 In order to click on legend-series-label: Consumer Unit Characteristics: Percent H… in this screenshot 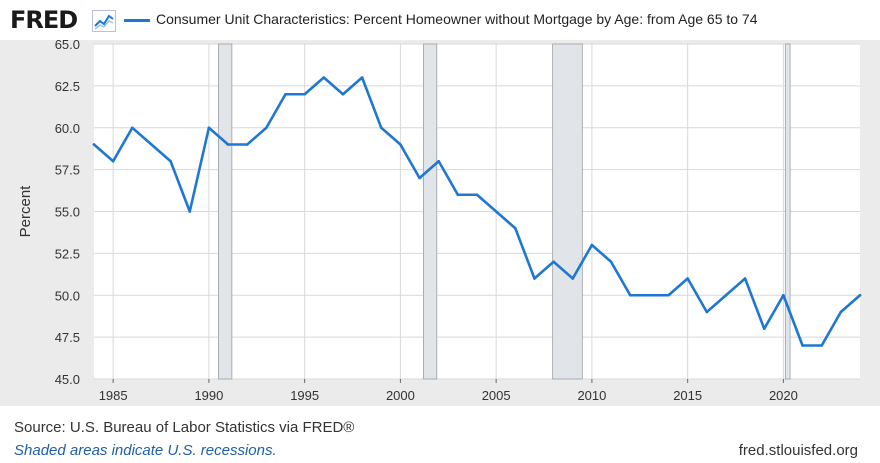, I will do `click(457, 19)`.